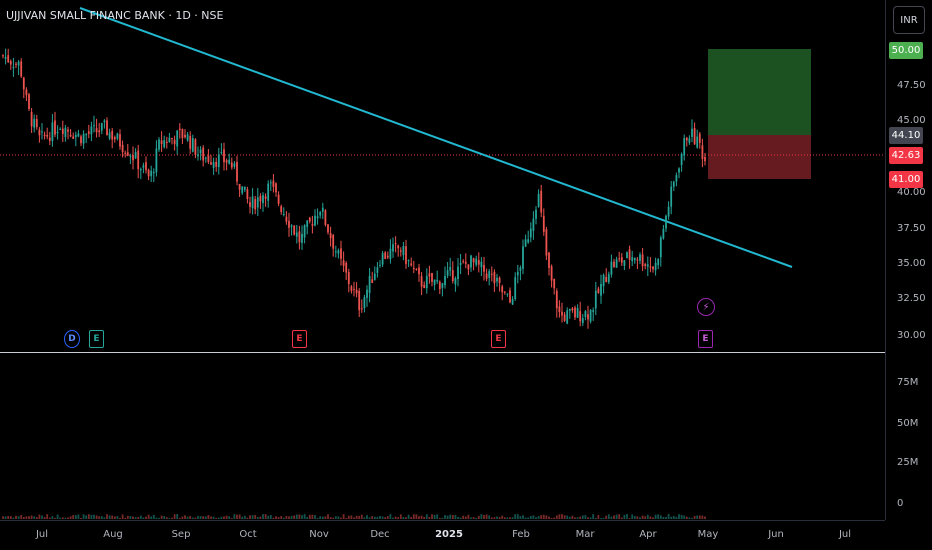  What do you see at coordinates (759, 92) in the screenshot?
I see `profit-zone` at bounding box center [759, 92].